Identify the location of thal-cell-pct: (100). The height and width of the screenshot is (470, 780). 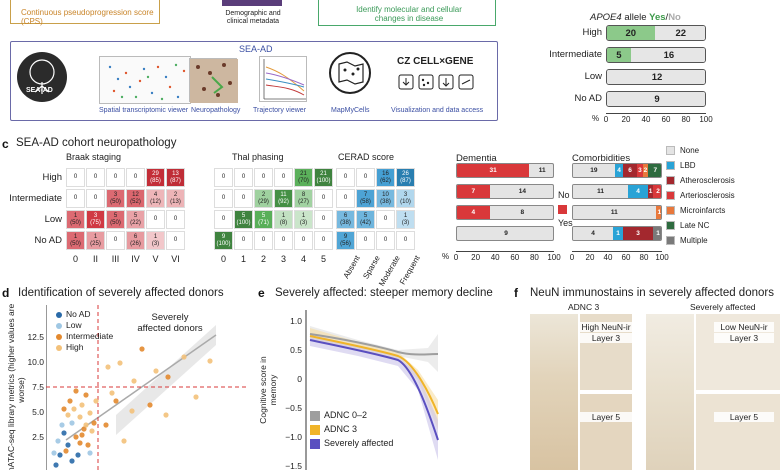
(243, 222).